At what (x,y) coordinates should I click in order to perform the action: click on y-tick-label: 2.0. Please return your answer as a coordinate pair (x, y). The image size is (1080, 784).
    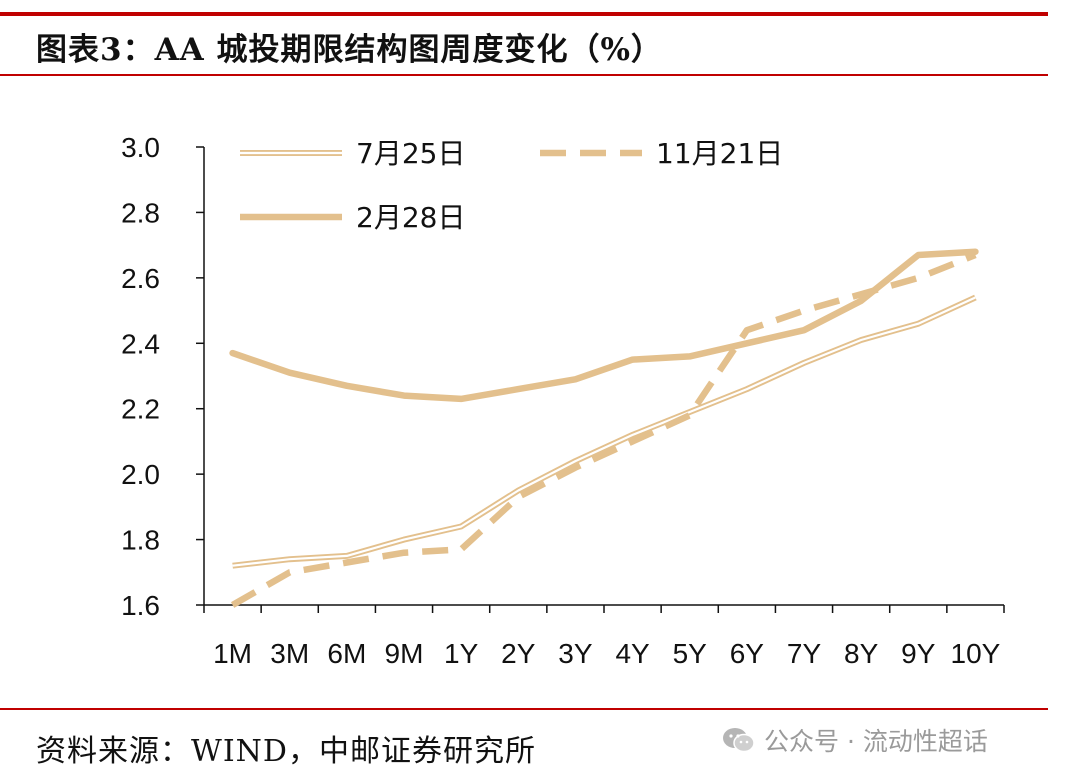
    Looking at the image, I should click on (140, 474).